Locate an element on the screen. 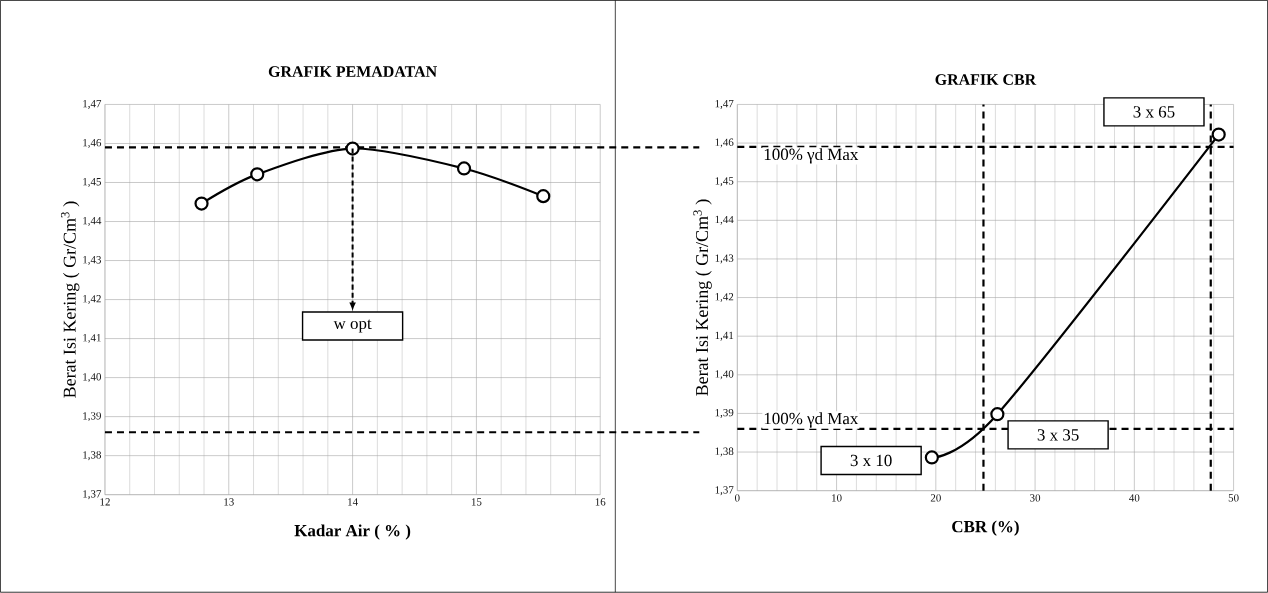 The height and width of the screenshot is (593, 1268). x-tick-label: 13 is located at coordinates (229, 502).